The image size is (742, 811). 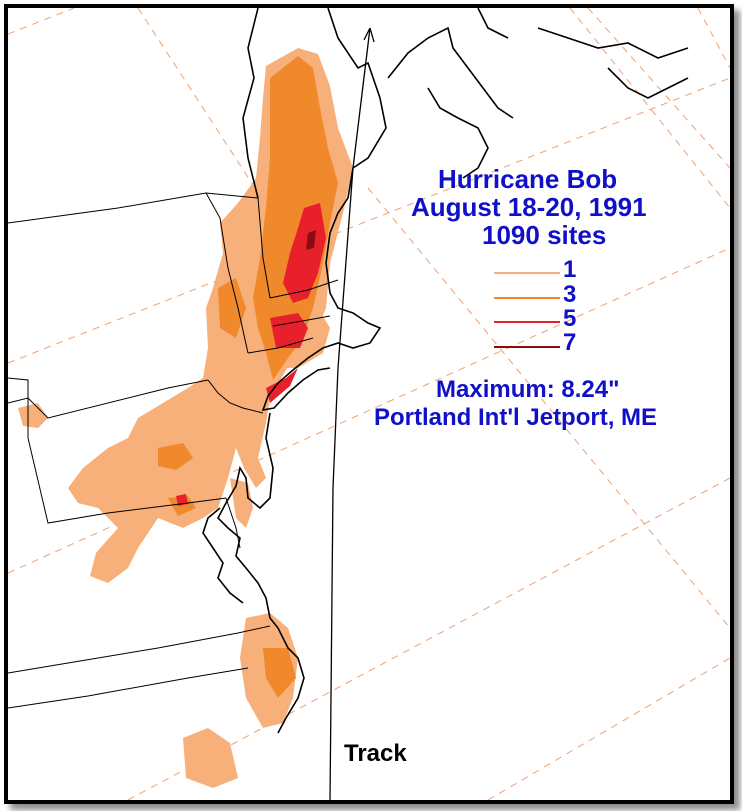 I want to click on map-date-range: August 18-20, 1991, so click(x=529, y=207).